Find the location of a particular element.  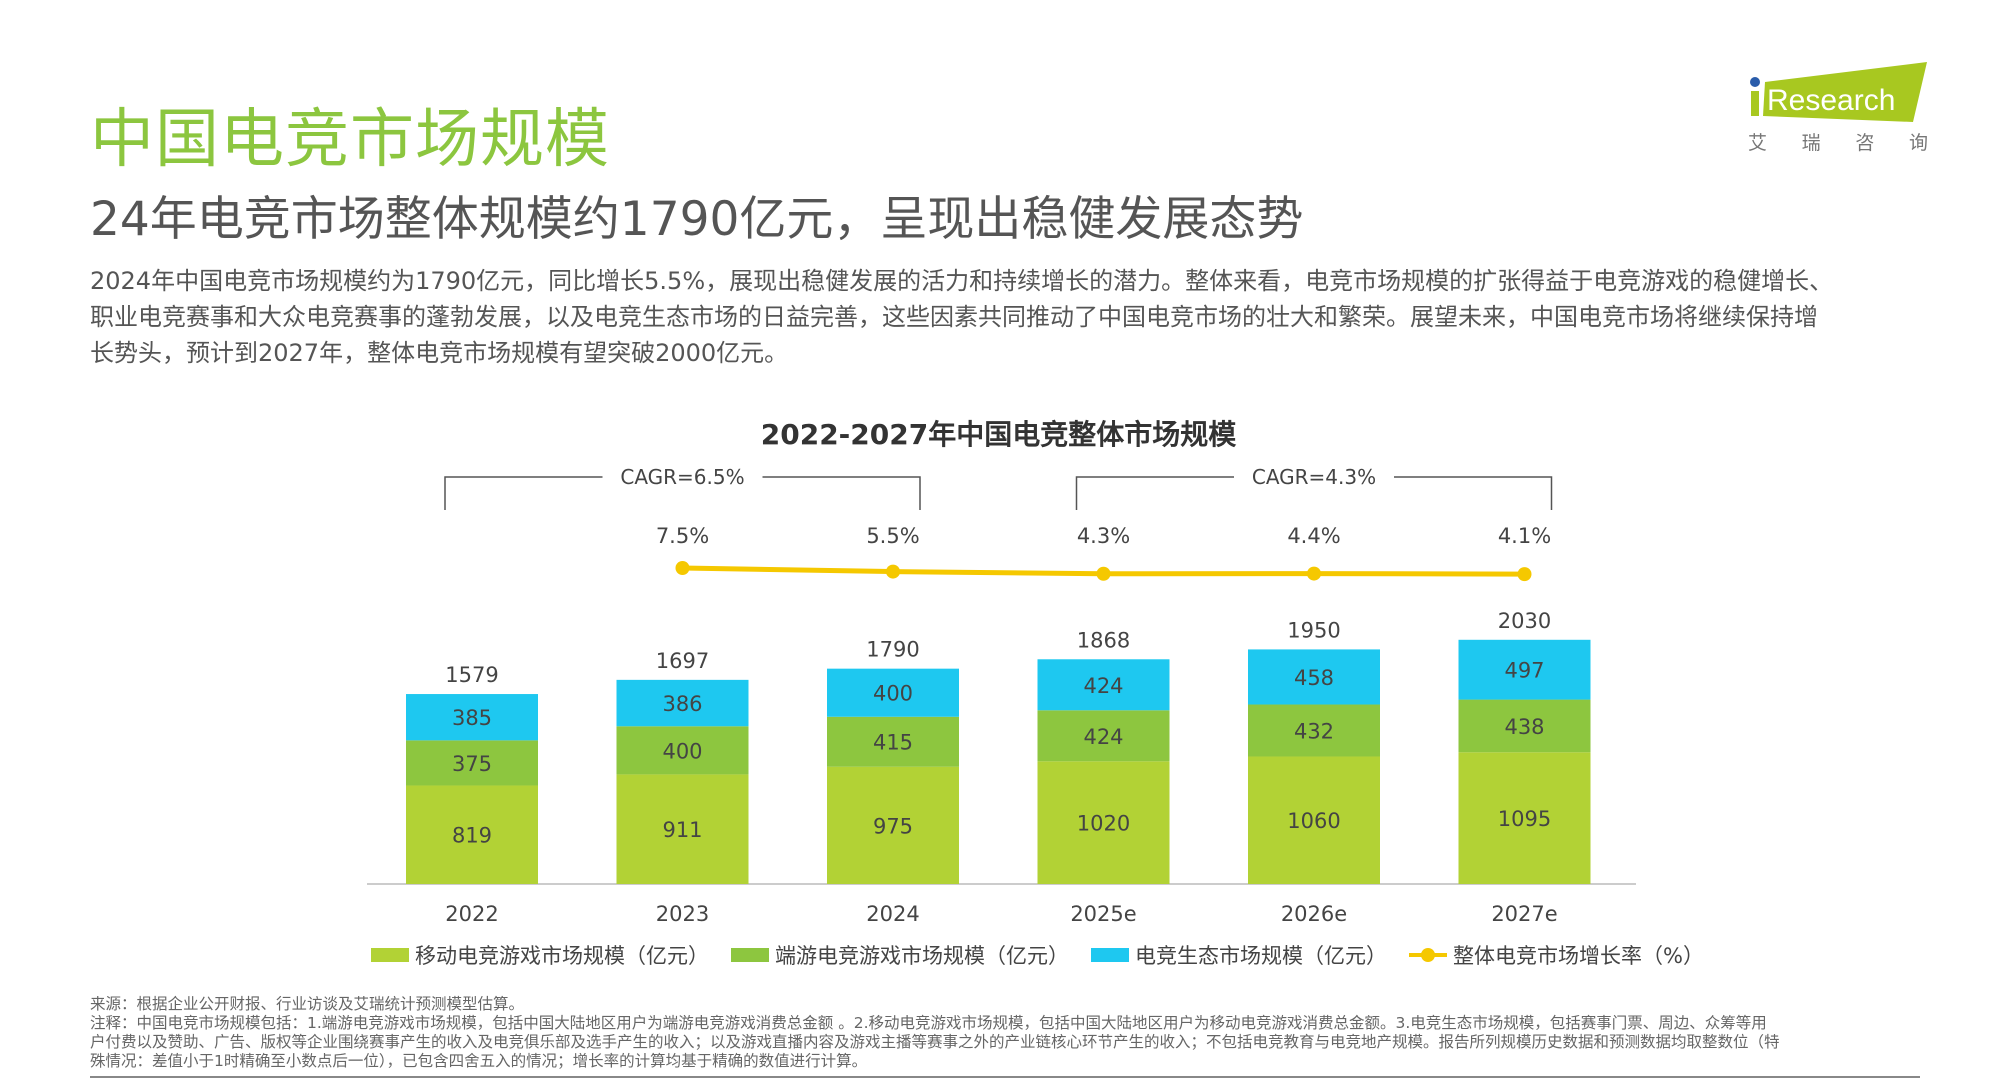

x-tick-label: 2026e is located at coordinates (1314, 914).